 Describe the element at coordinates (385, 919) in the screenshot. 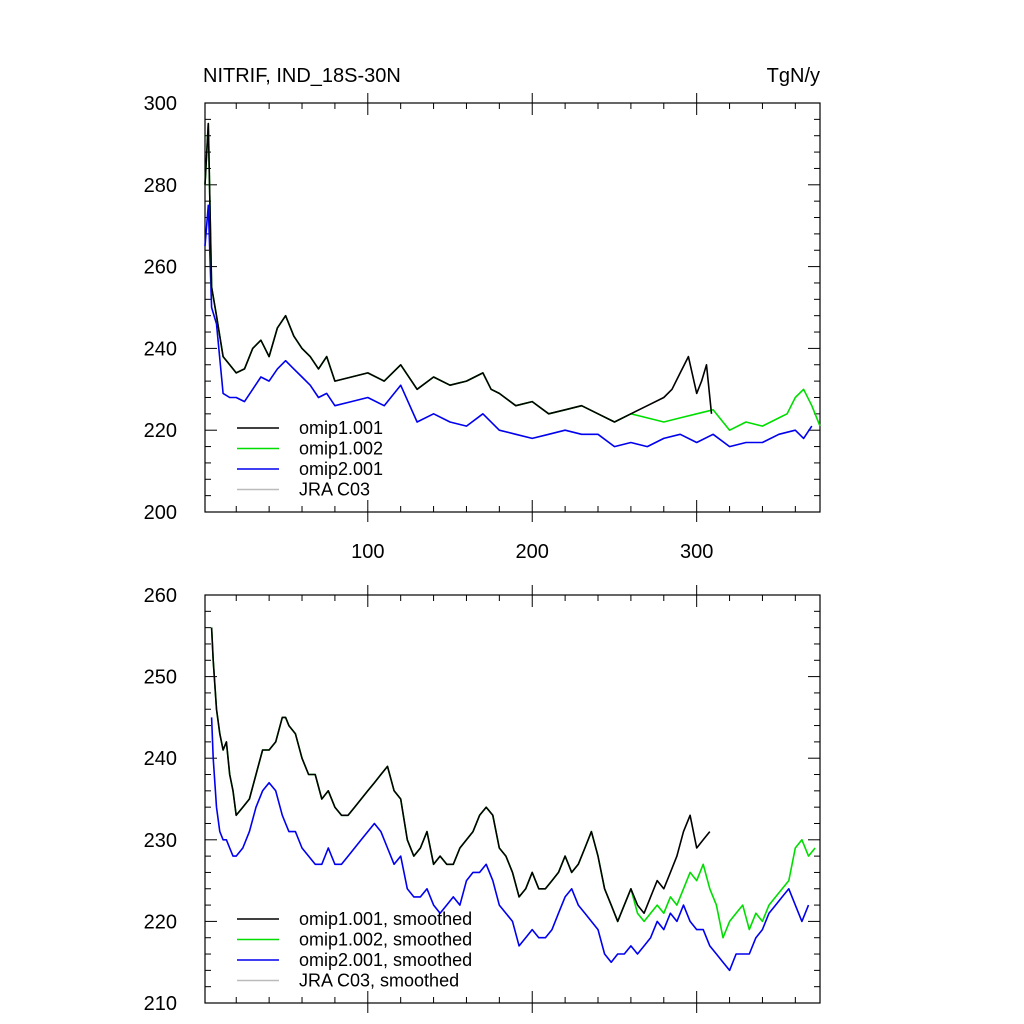

I see `legend-label: omip1.001, smoothed` at that location.